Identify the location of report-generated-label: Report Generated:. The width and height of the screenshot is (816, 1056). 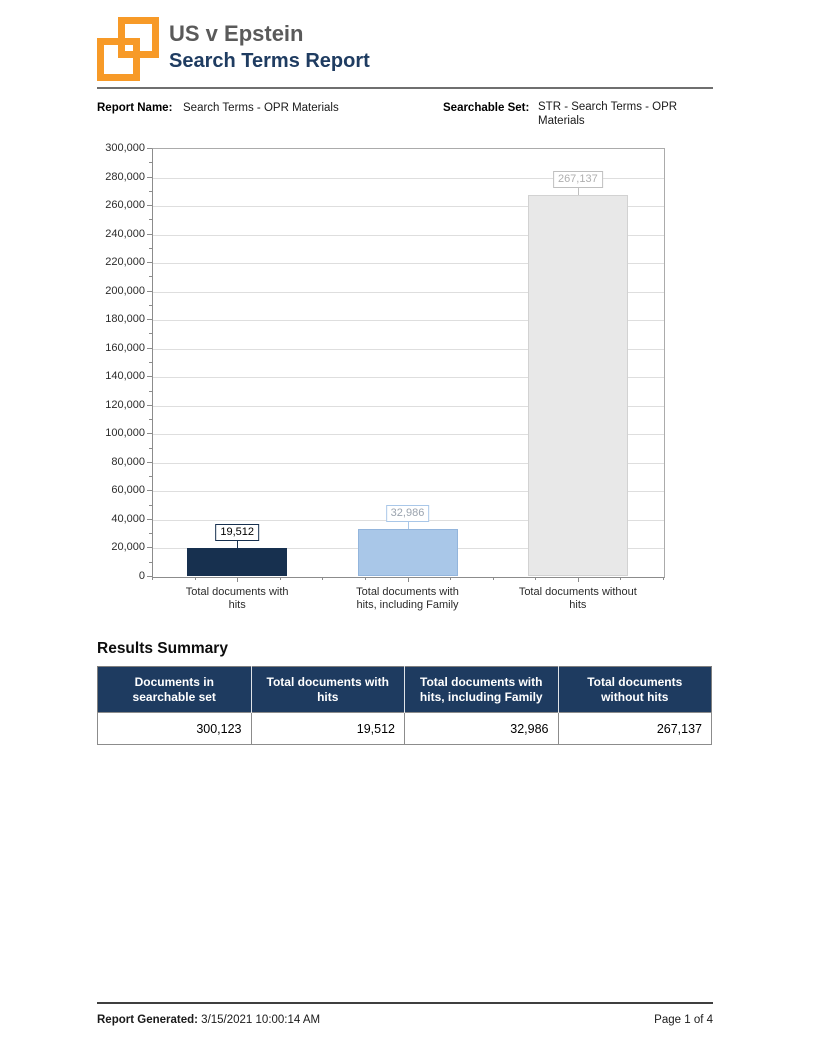
(147, 1020).